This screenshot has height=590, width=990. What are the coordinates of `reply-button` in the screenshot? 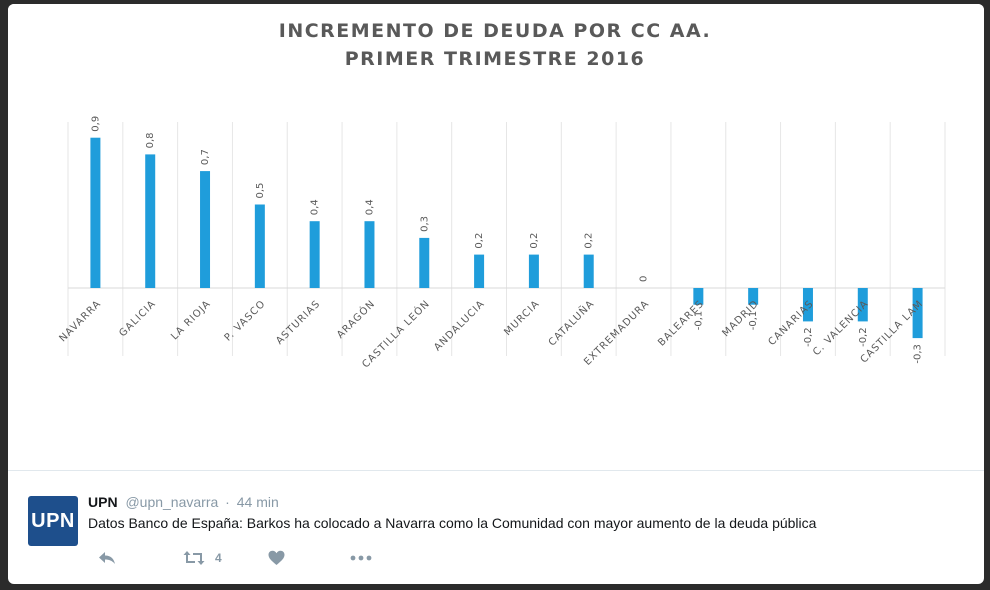 It's located at (107, 558).